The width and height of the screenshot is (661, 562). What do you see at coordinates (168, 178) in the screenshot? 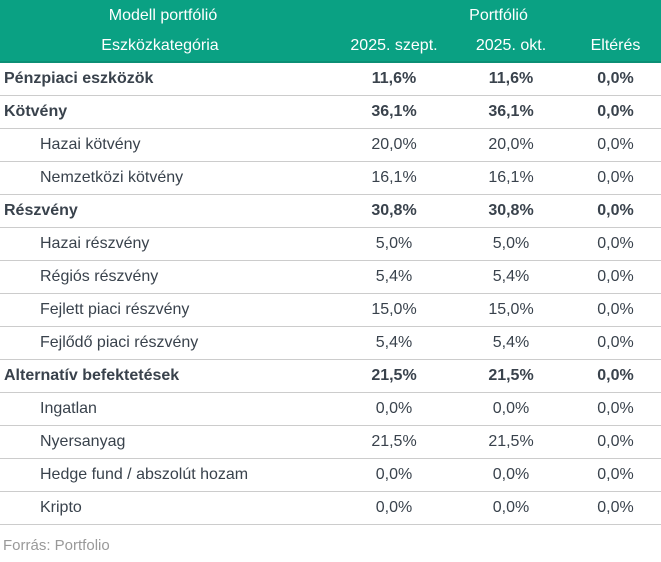
I see `row-label: Nemzetközi kötvény` at bounding box center [168, 178].